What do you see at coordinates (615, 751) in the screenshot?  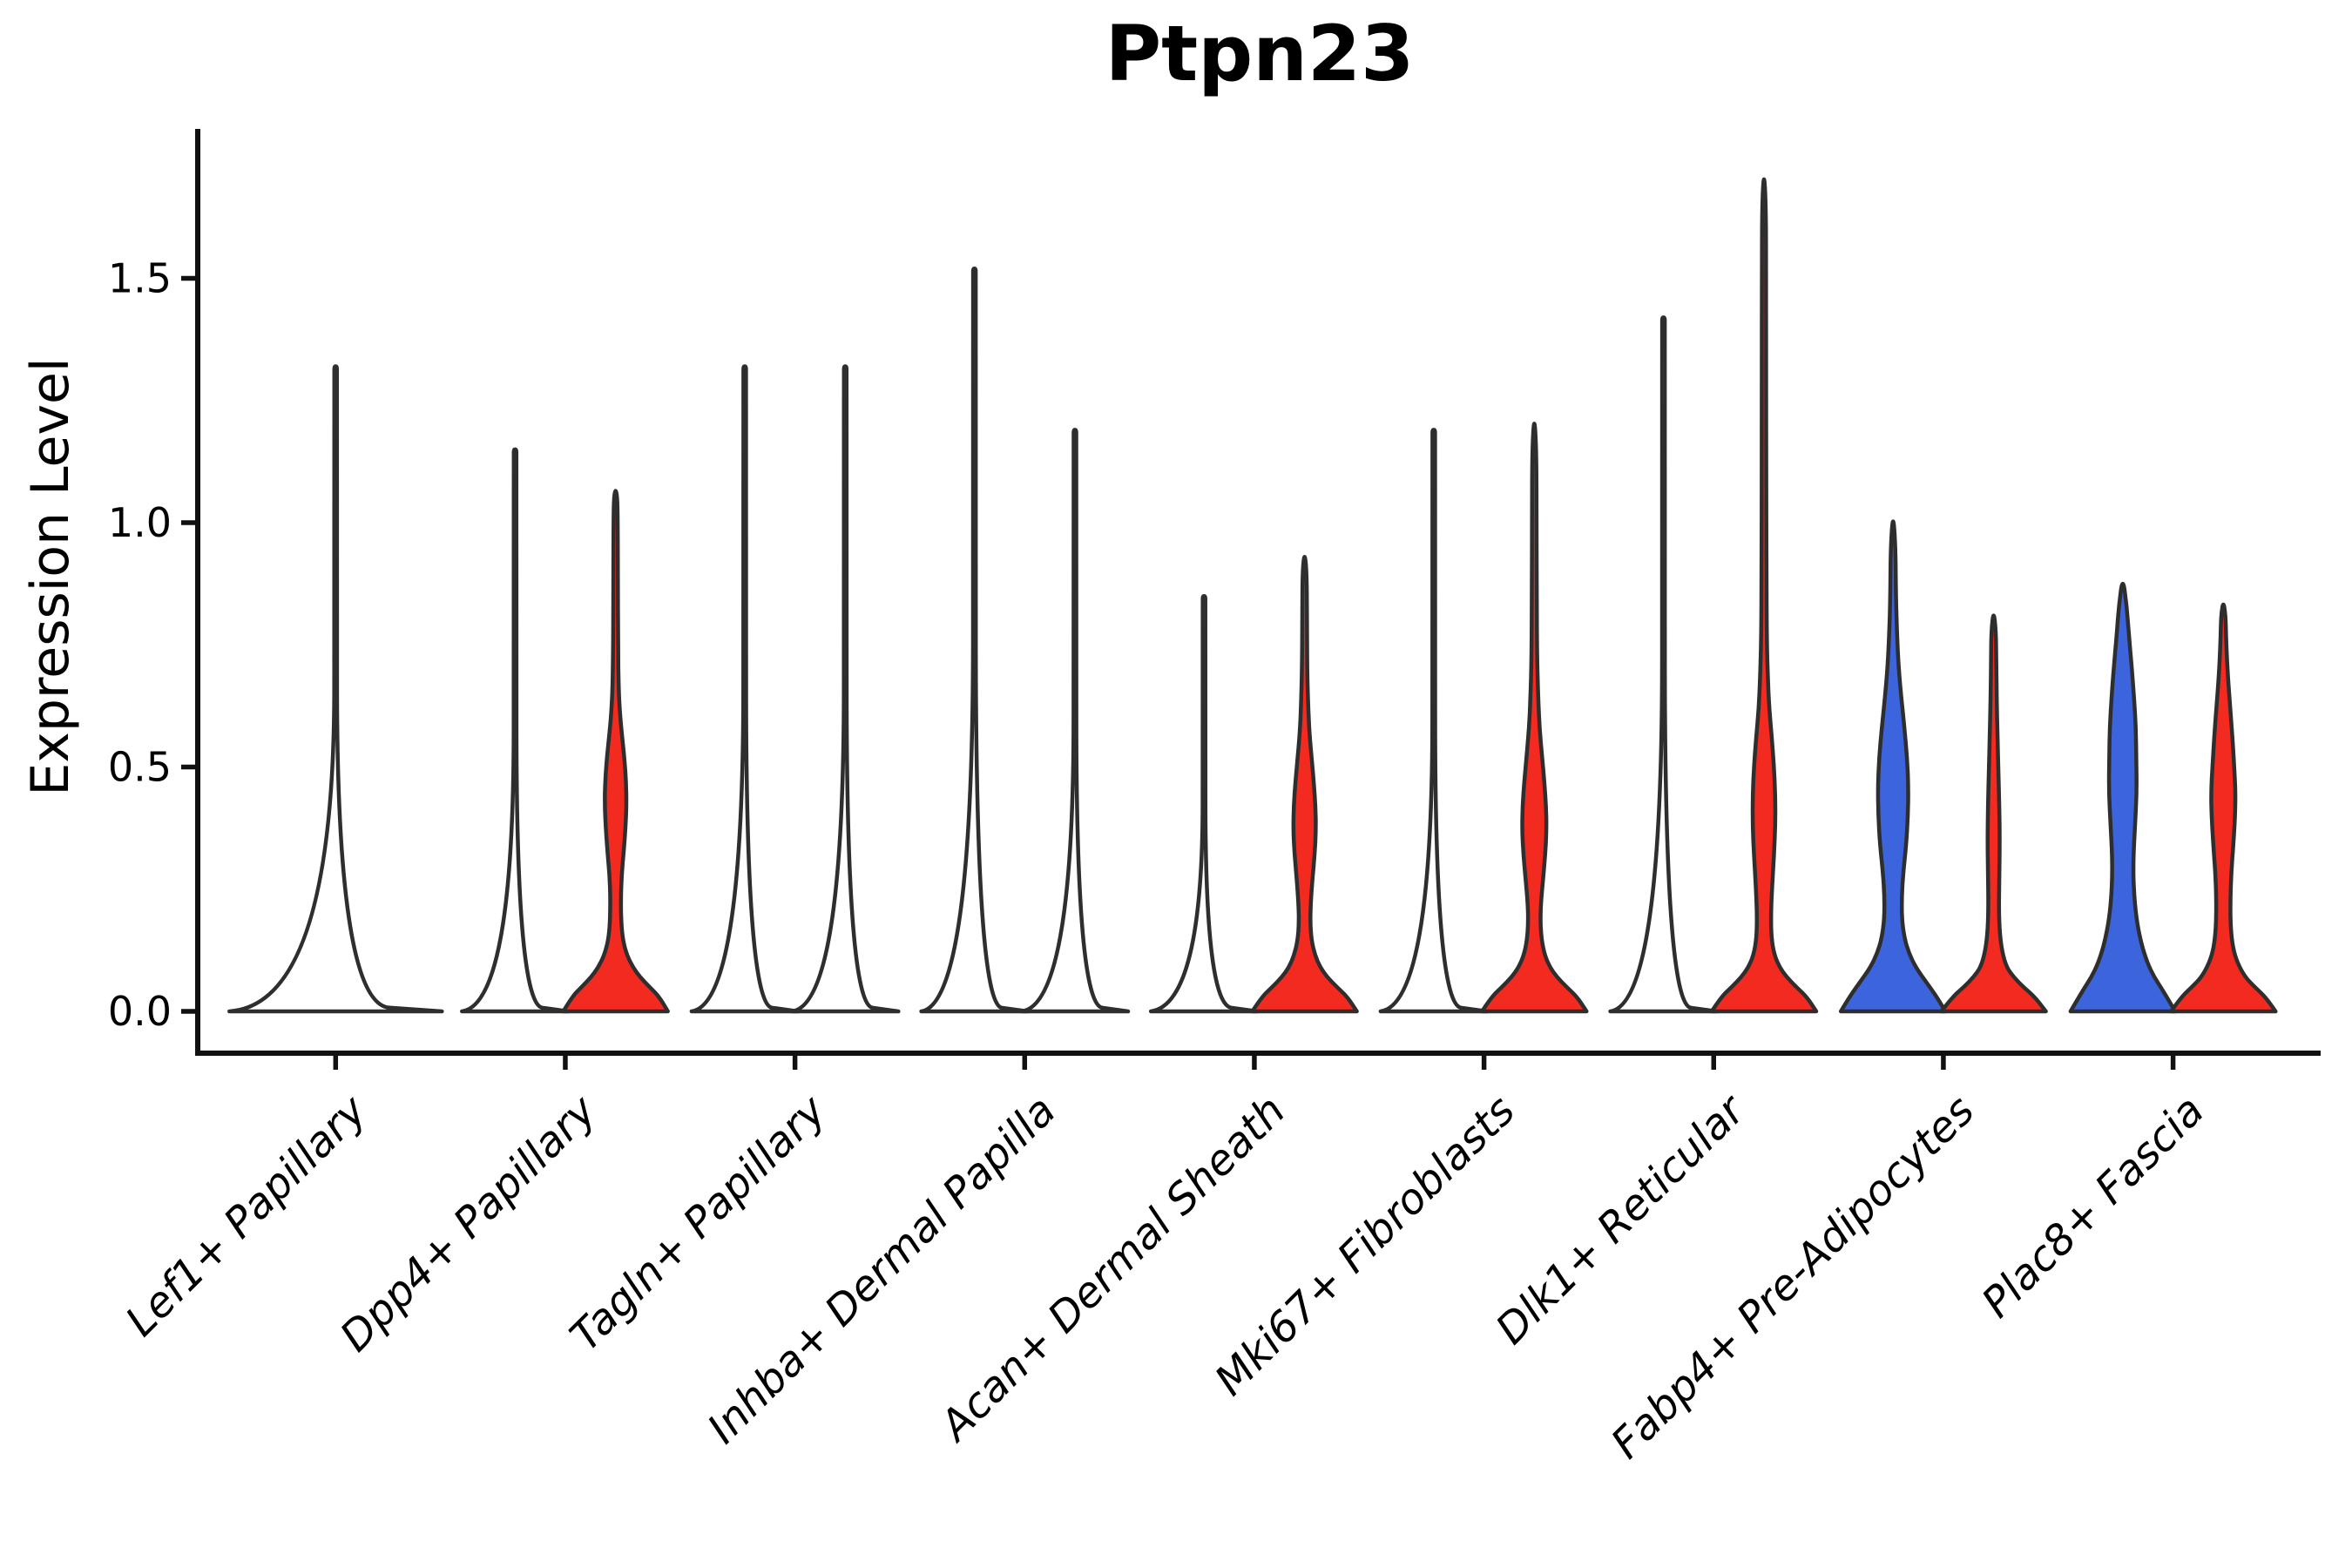 I see `violin-dpp4-right` at bounding box center [615, 751].